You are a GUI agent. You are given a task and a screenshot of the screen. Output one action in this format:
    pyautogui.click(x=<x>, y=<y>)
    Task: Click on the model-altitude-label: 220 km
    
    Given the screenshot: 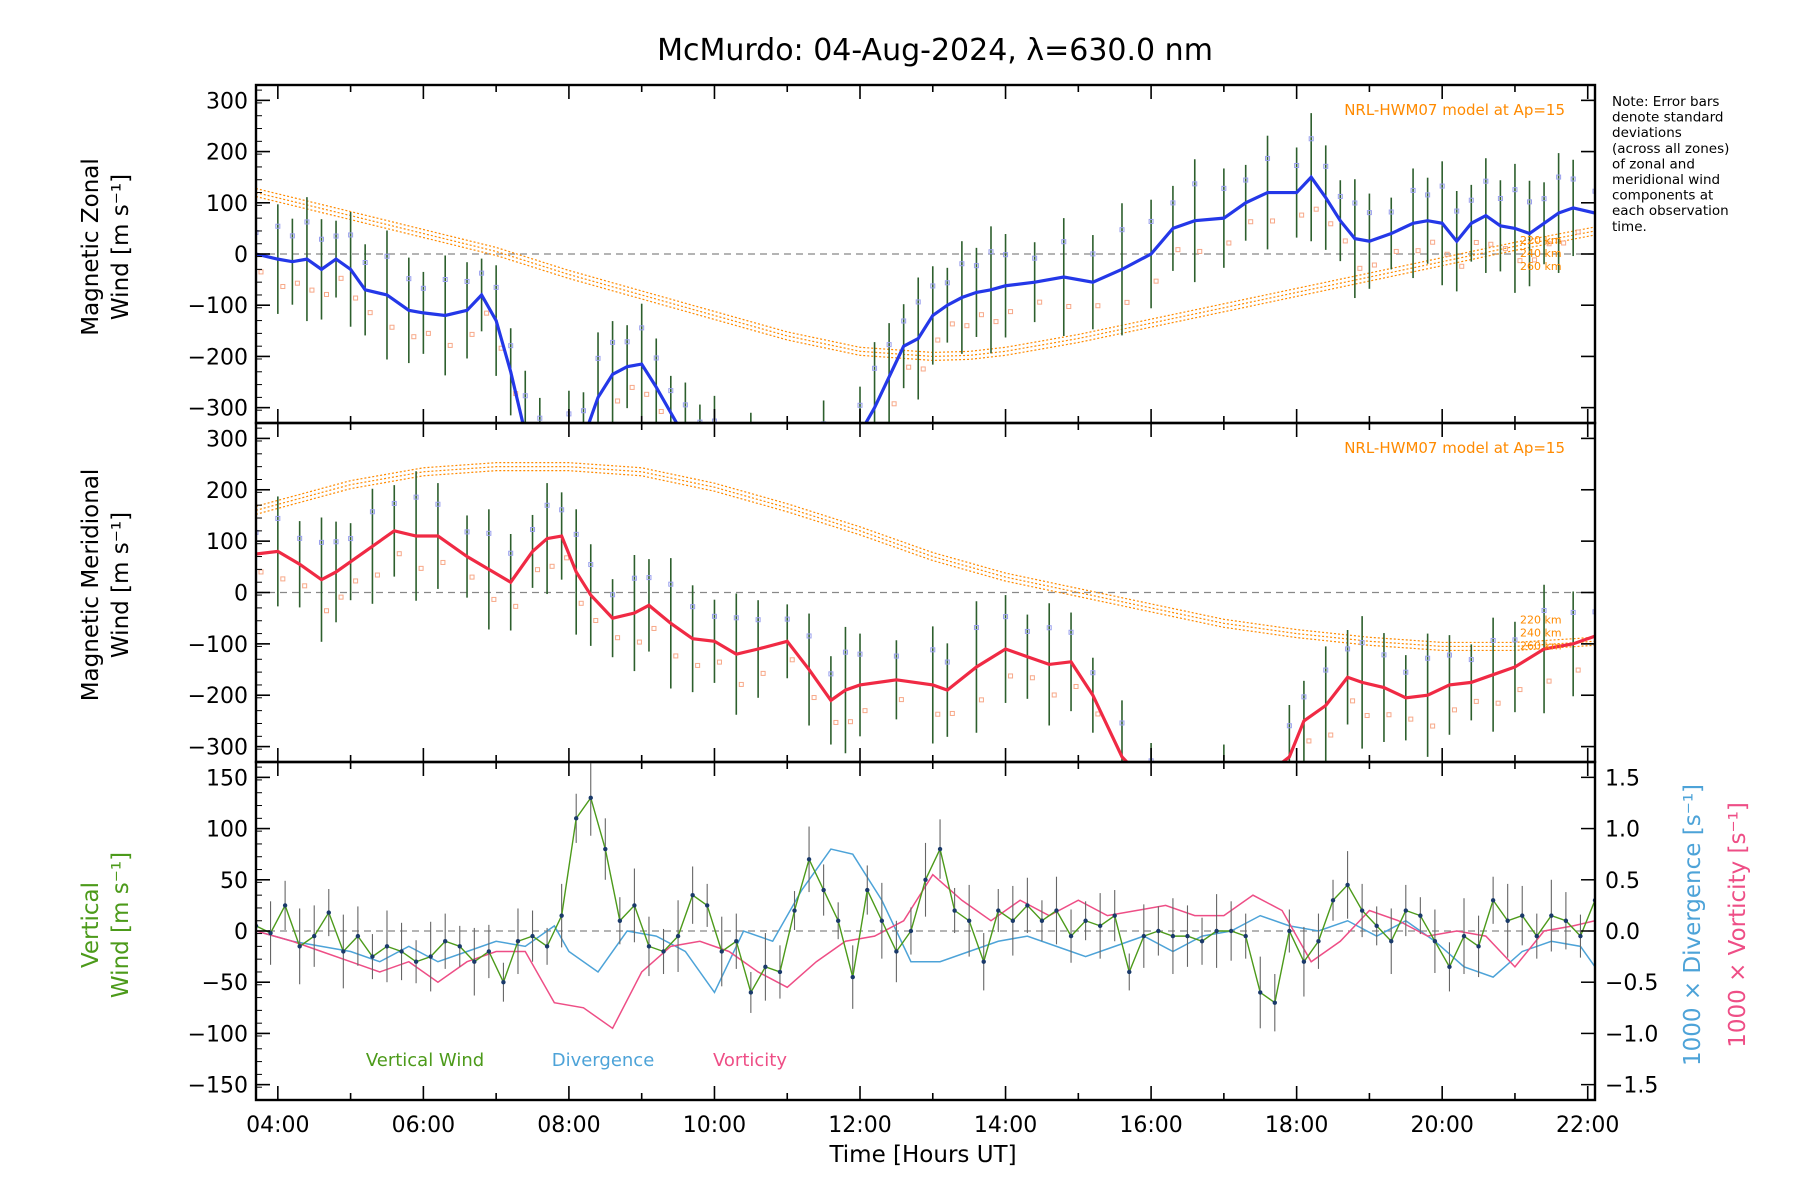 What is the action you would take?
    pyautogui.click(x=1541, y=240)
    